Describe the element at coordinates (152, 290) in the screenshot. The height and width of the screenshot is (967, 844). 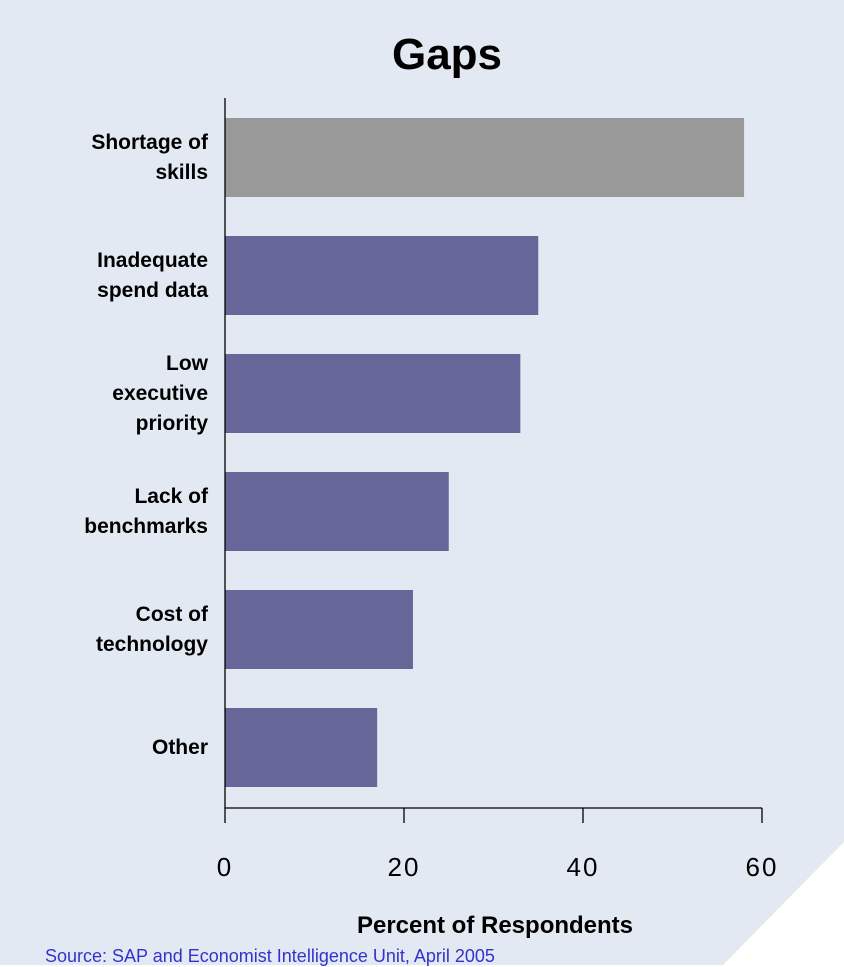
I see `category-label-line: spend data` at that location.